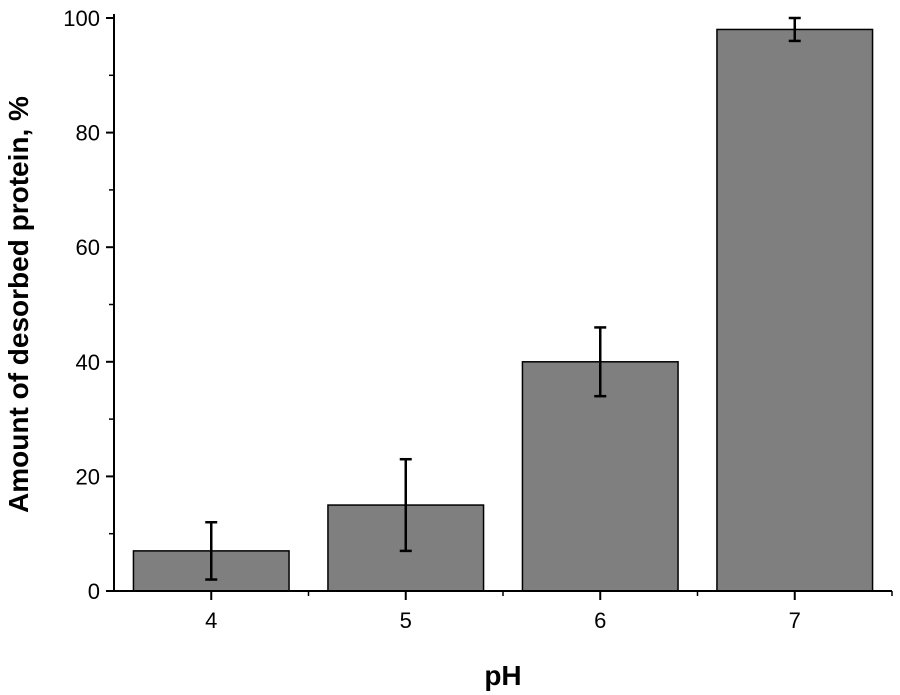 This screenshot has width=900, height=695. What do you see at coordinates (600, 620) in the screenshot?
I see `x-tick-label: 6` at bounding box center [600, 620].